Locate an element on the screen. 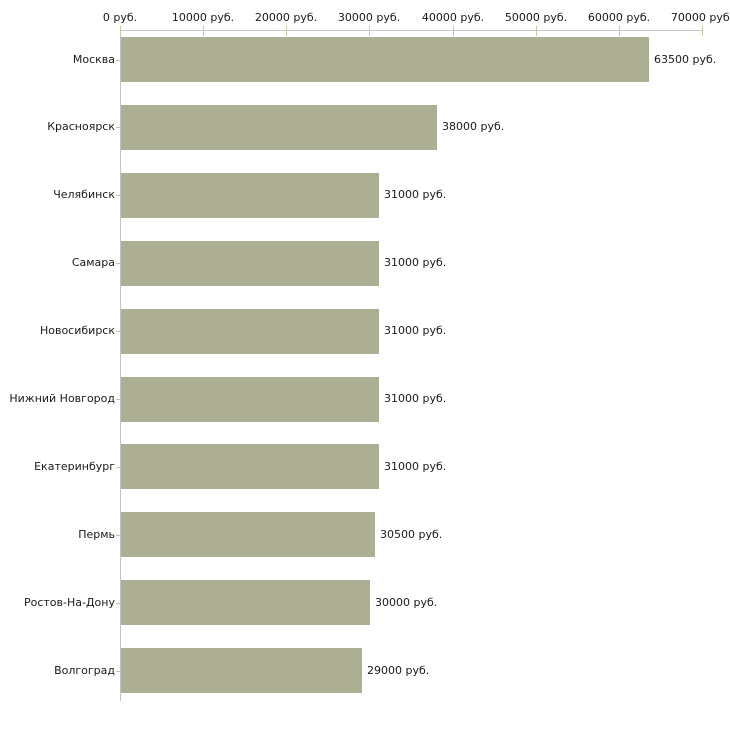  x-axis-tick-label: 0 руб. is located at coordinates (120, 17).